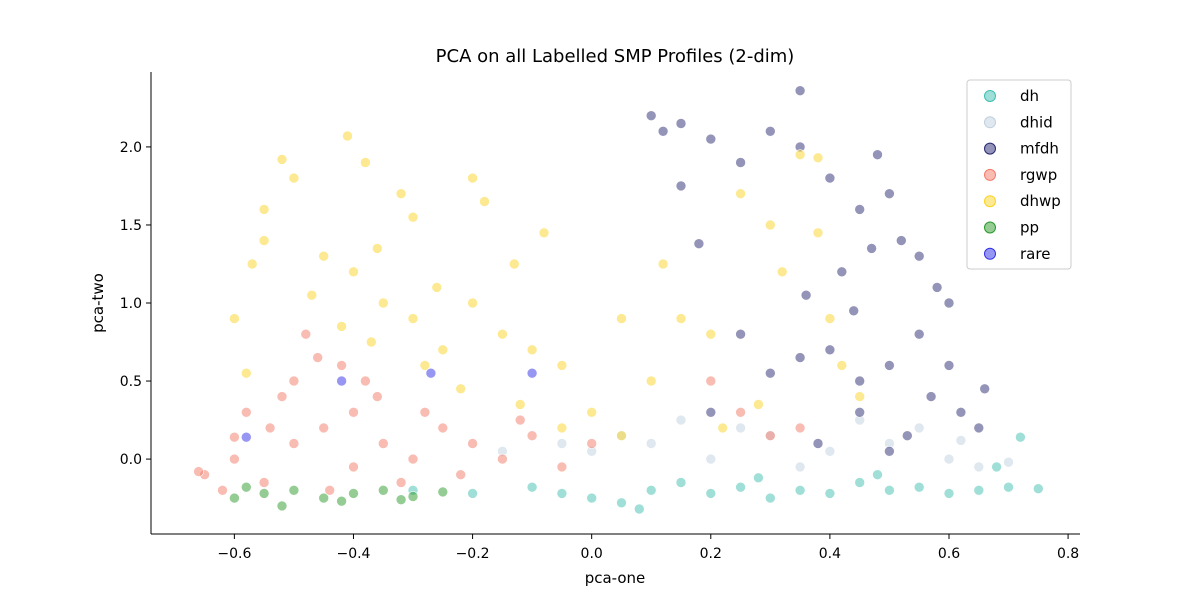 This screenshot has height=600, width=1200. What do you see at coordinates (1040, 201) in the screenshot?
I see `legend-label: dhwp` at bounding box center [1040, 201].